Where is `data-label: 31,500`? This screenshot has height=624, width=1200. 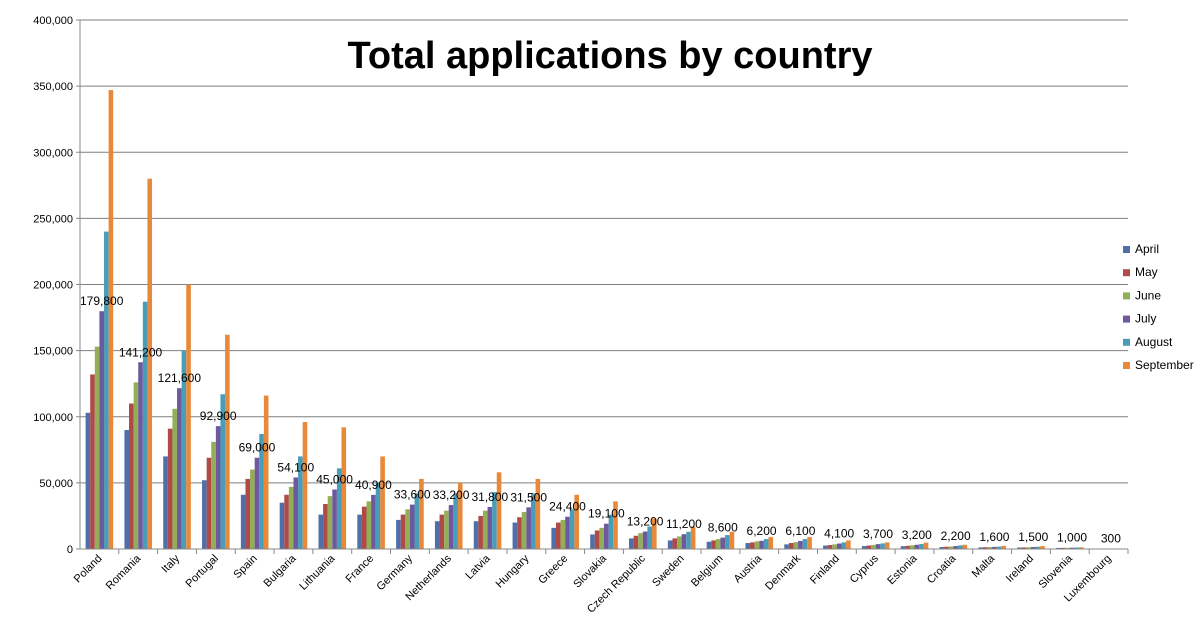 data-label: 31,500 is located at coordinates (528, 497).